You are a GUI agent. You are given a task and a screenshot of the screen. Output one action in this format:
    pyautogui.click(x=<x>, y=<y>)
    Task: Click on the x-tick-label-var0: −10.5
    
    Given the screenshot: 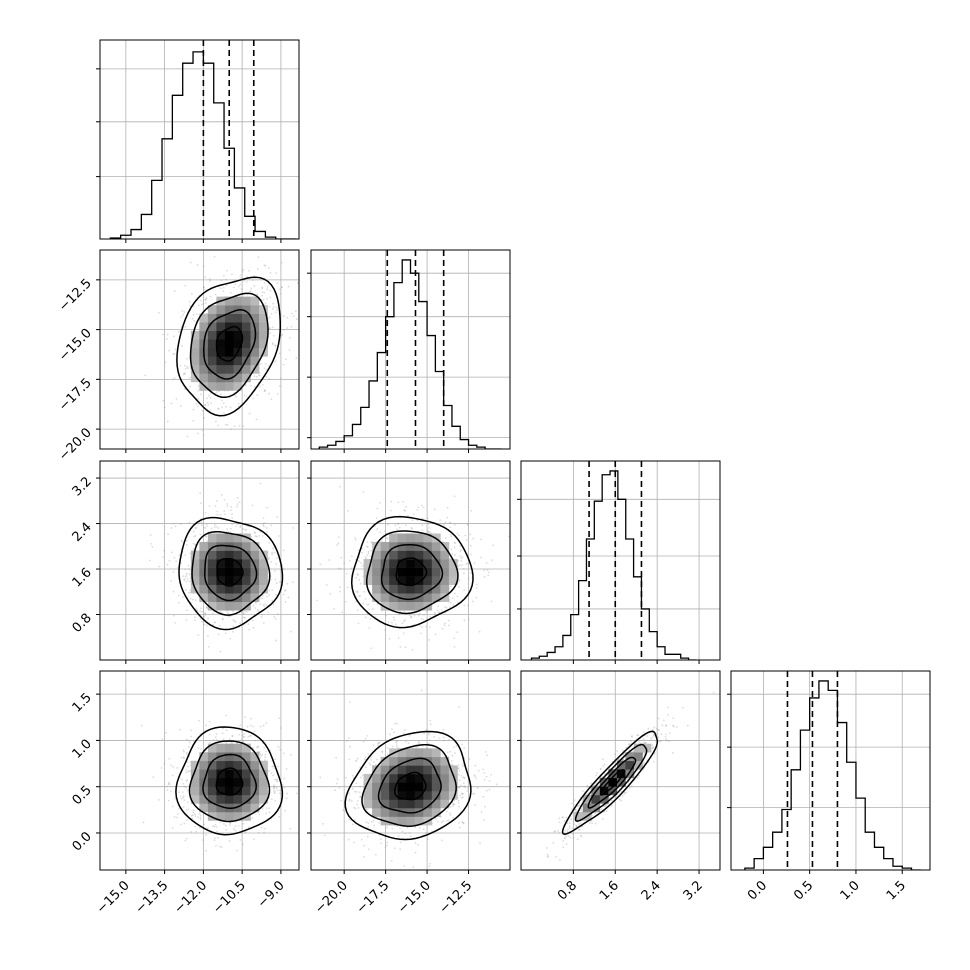 What is the action you would take?
    pyautogui.click(x=229, y=897)
    